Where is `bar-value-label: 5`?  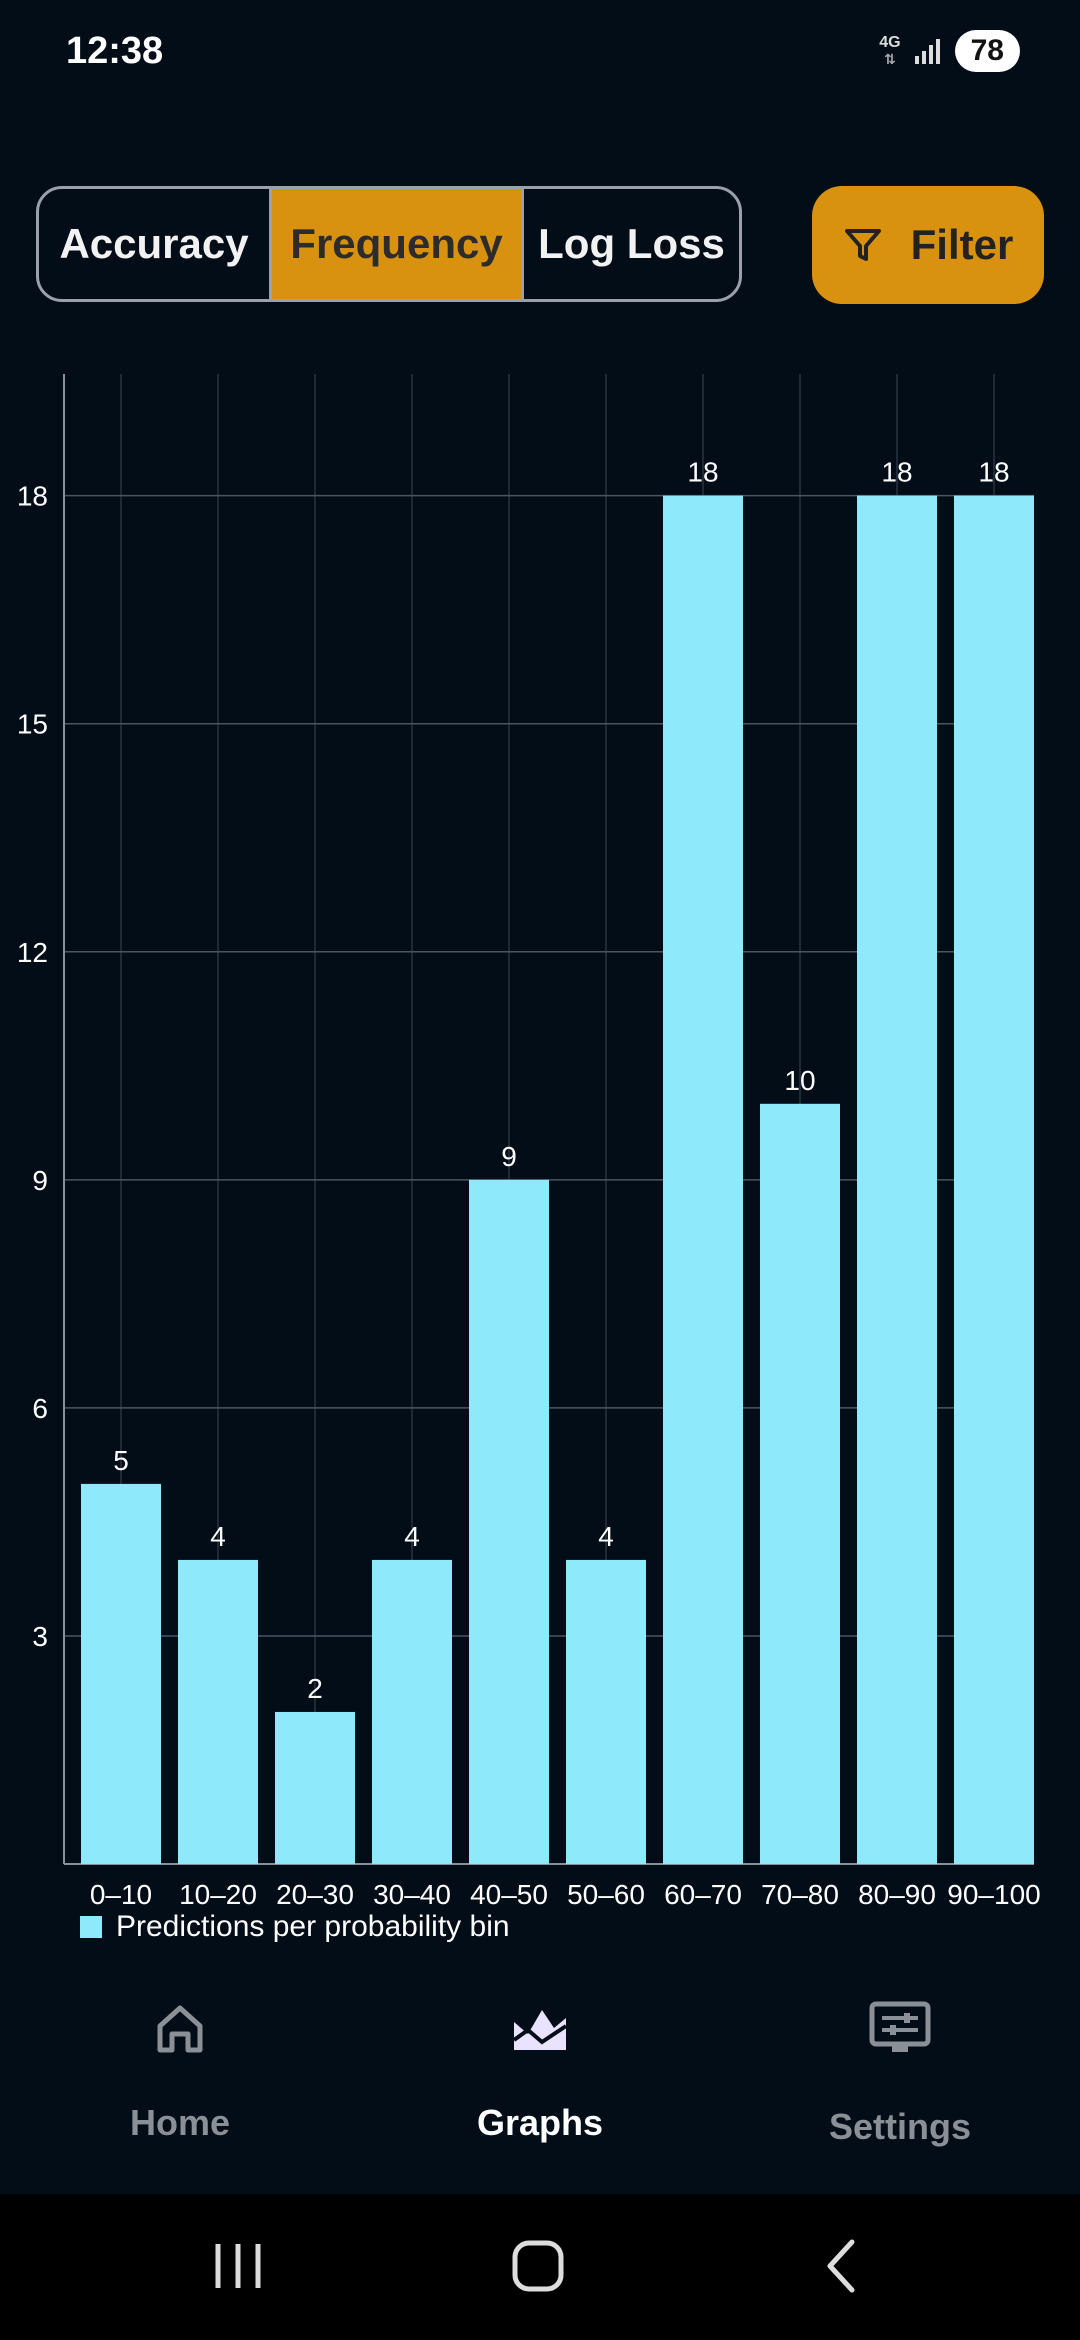 bar-value-label: 5 is located at coordinates (121, 1460).